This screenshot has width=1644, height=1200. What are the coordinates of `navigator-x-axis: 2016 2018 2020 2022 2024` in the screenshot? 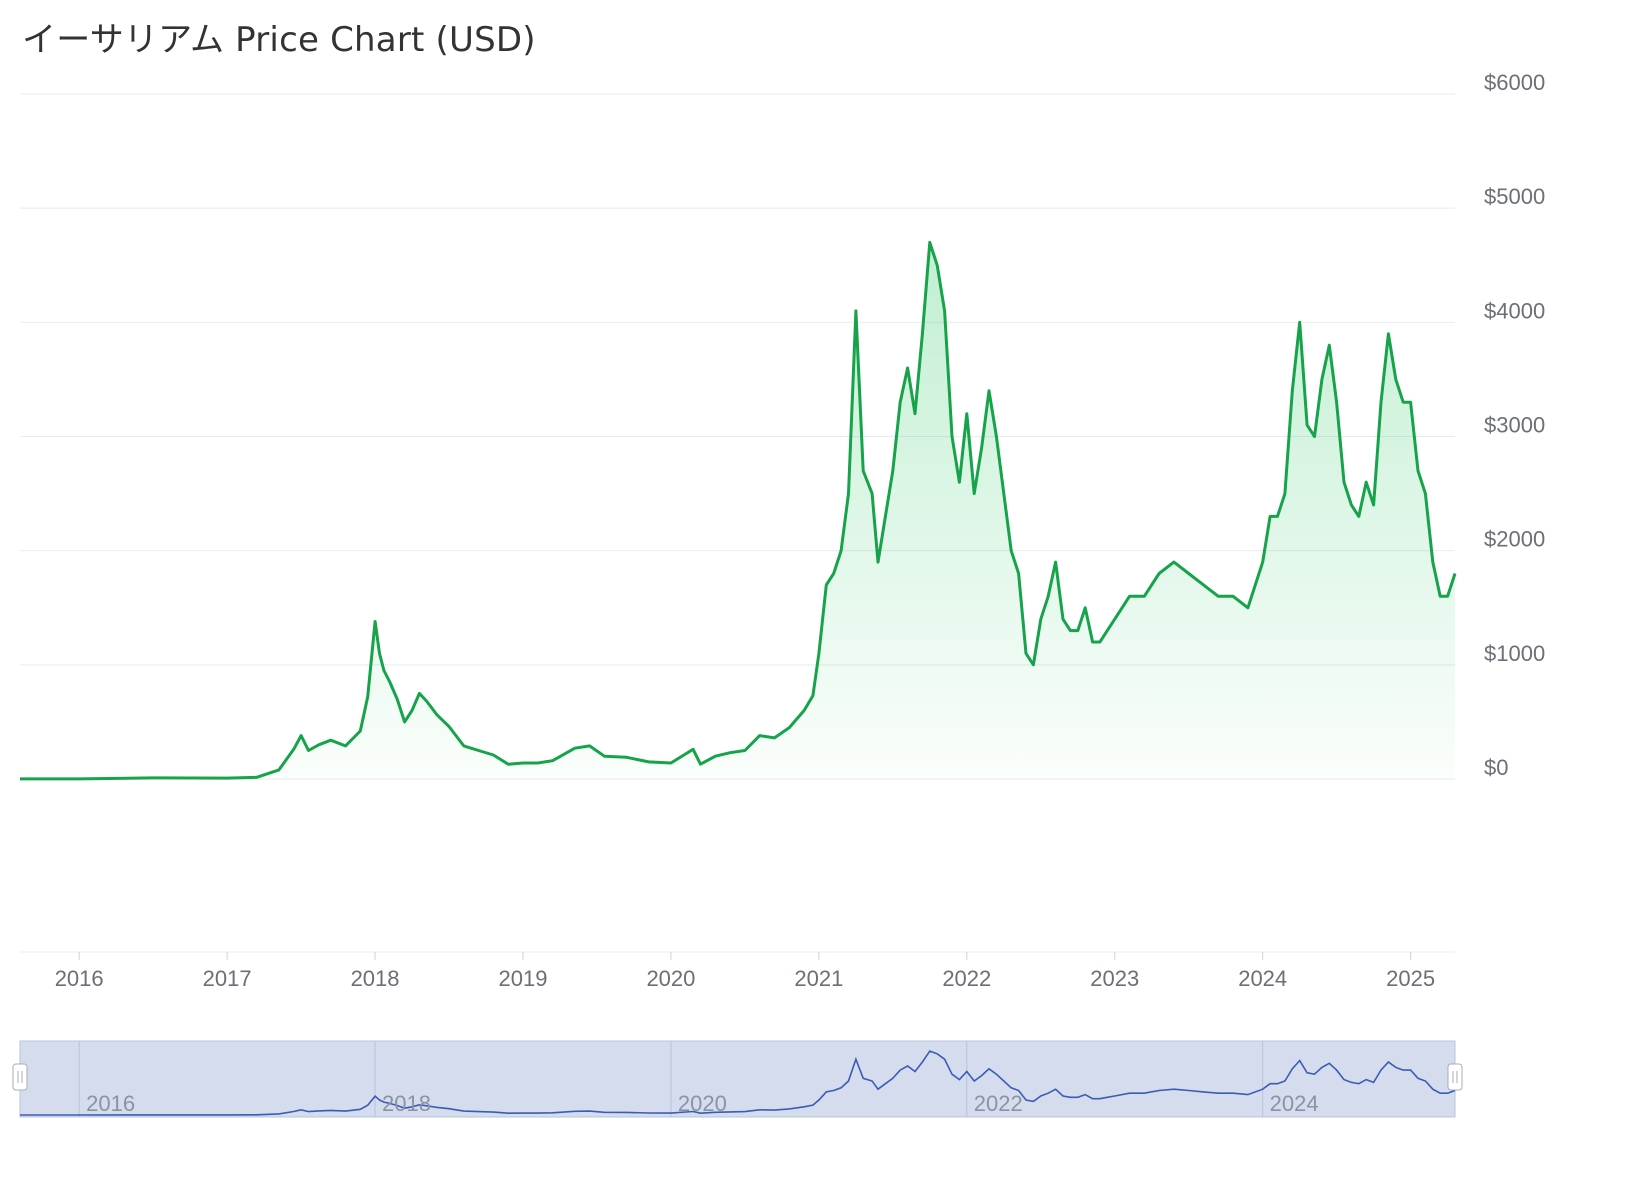 It's located at (702, 1103).